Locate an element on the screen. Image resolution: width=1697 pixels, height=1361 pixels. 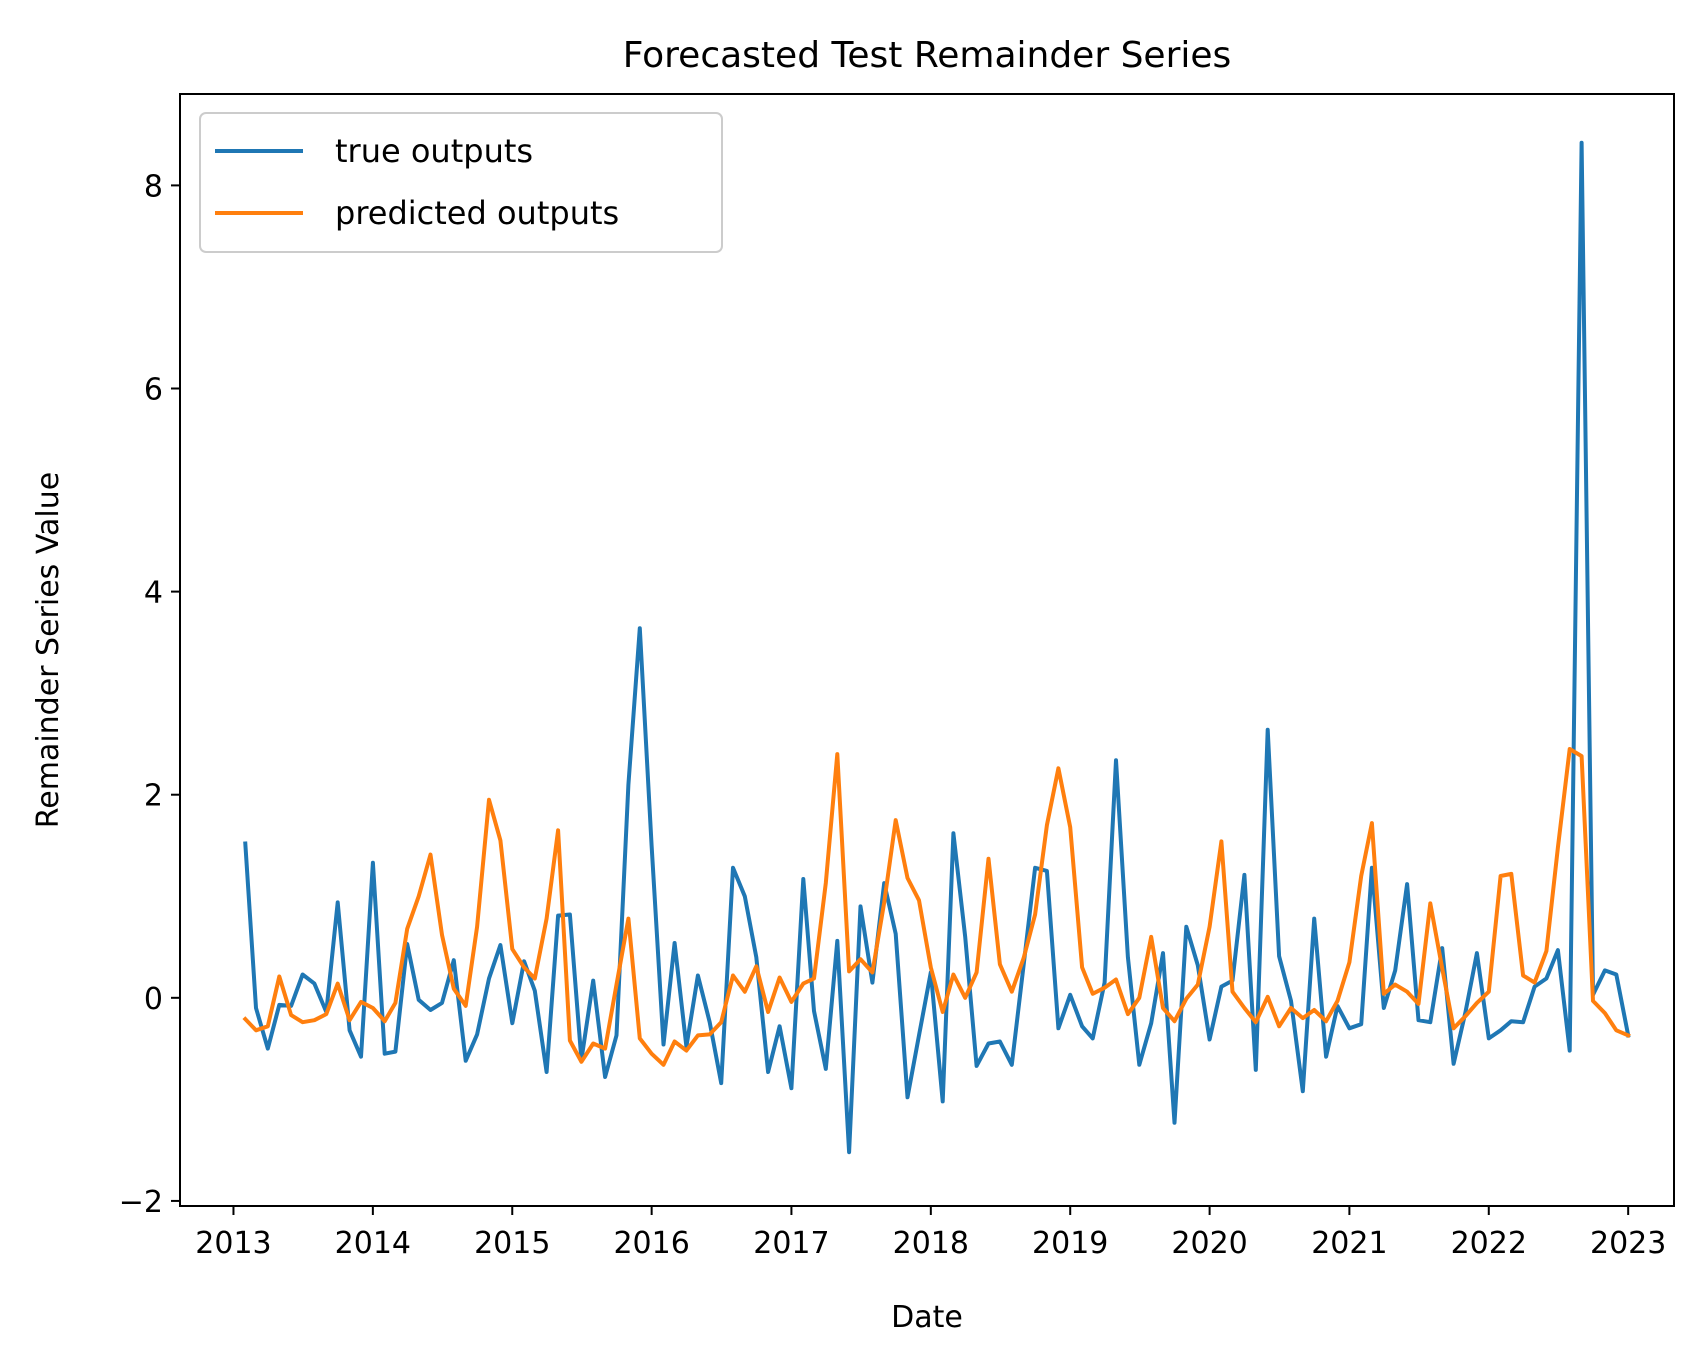
x-tick-label: 2020 is located at coordinates (1209, 1243).